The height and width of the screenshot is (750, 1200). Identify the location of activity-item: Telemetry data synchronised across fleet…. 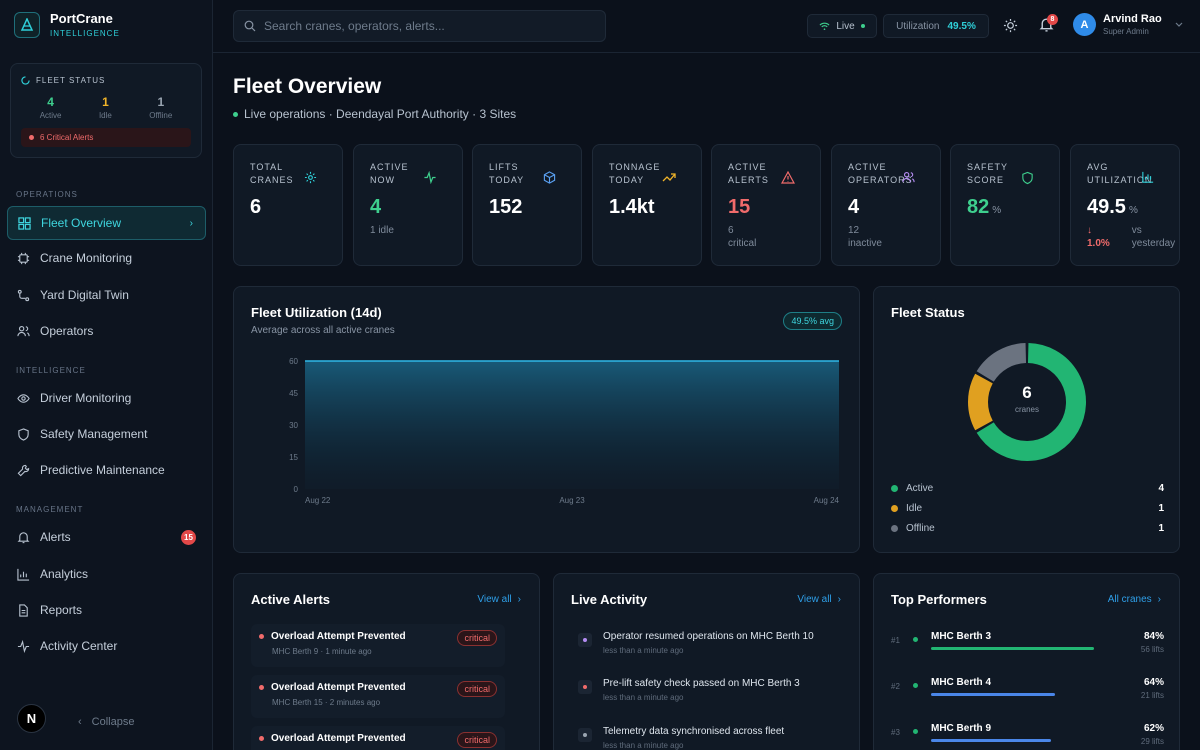
(708, 738).